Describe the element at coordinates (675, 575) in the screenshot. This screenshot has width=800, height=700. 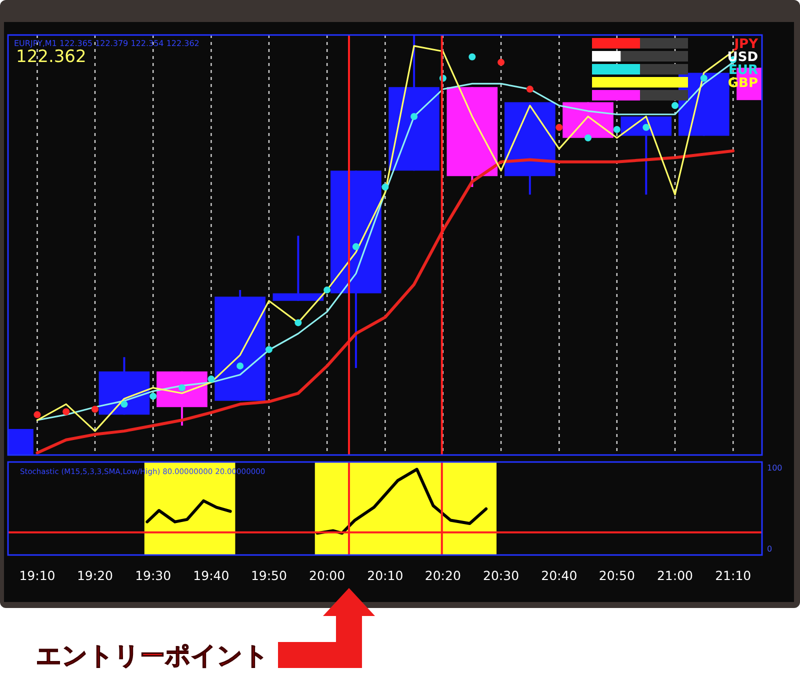
I see `x-tick-label: 21:00` at that location.